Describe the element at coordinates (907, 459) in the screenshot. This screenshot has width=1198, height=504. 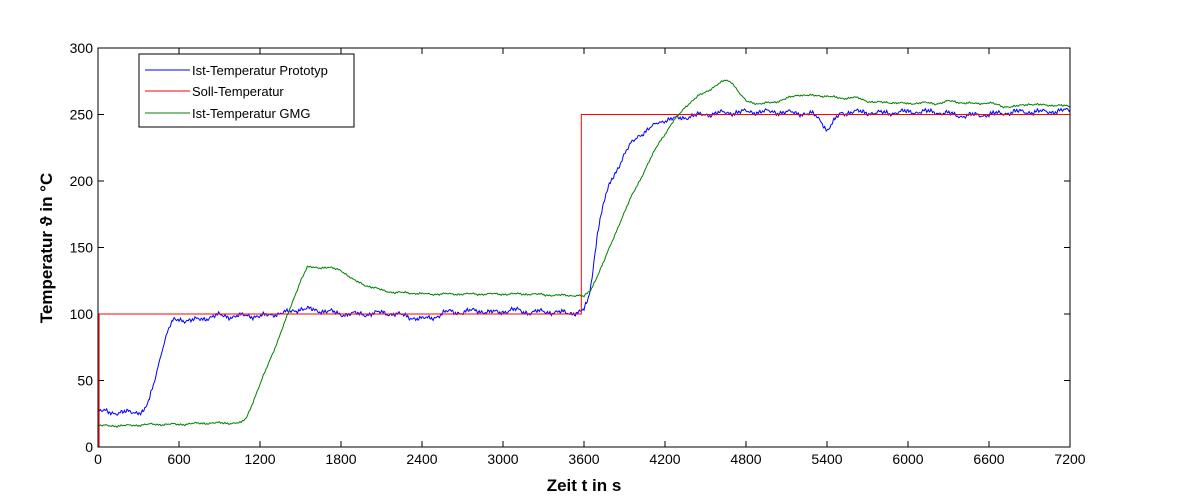
I see `x-tick-label: 6000` at that location.